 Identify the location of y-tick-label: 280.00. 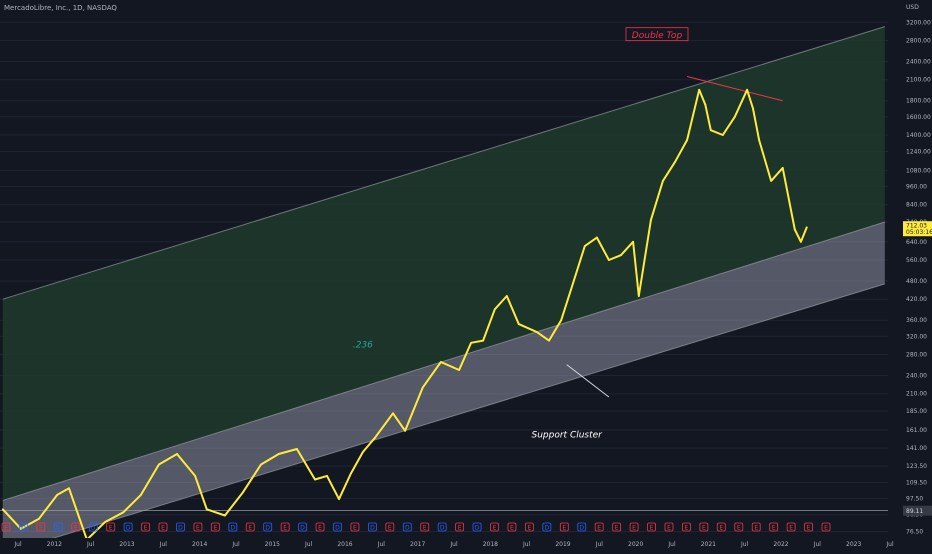
(916, 355).